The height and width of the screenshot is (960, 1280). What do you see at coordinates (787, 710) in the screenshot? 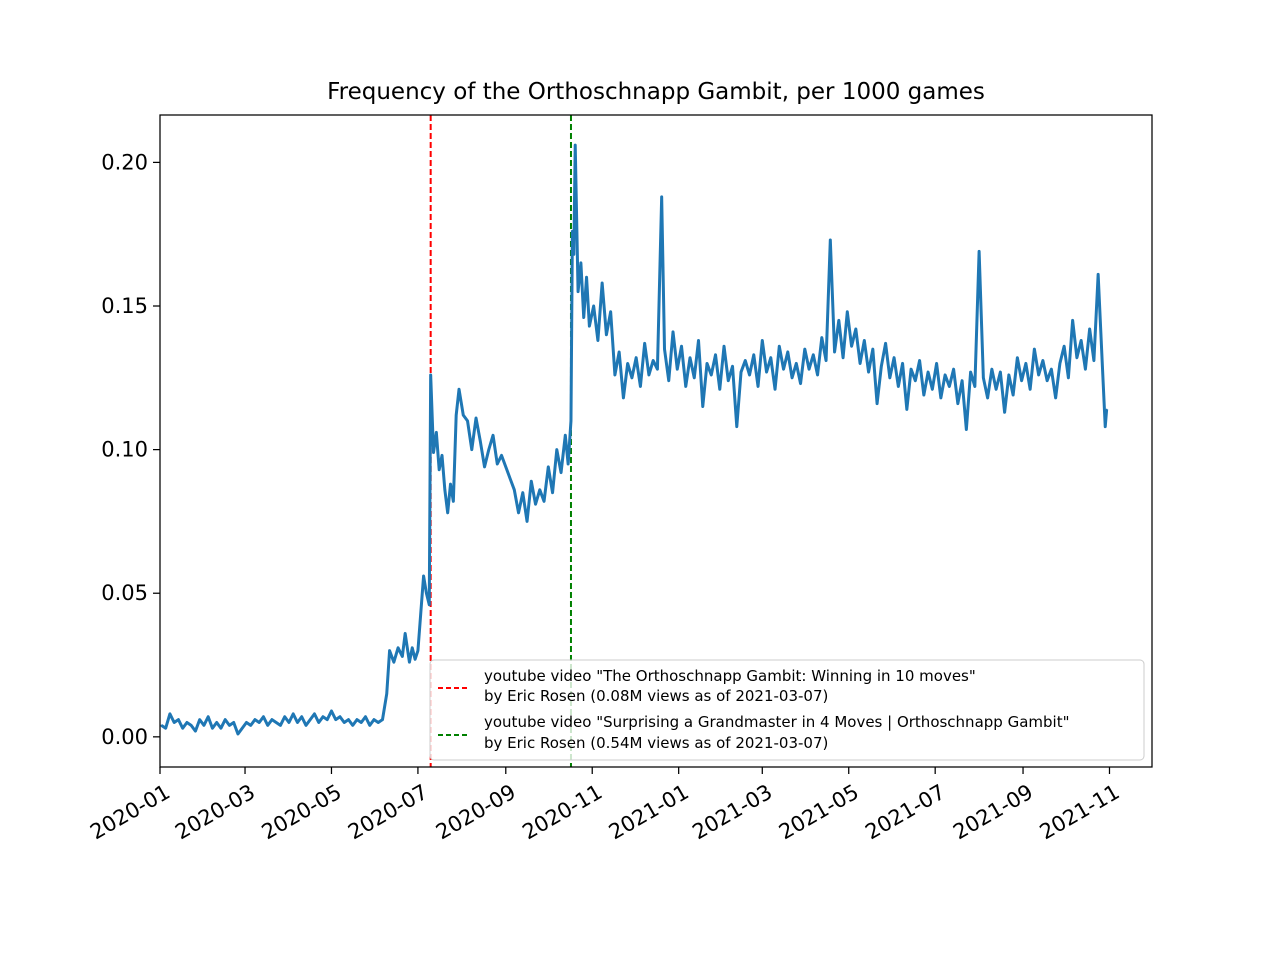
I see `legend-box` at bounding box center [787, 710].